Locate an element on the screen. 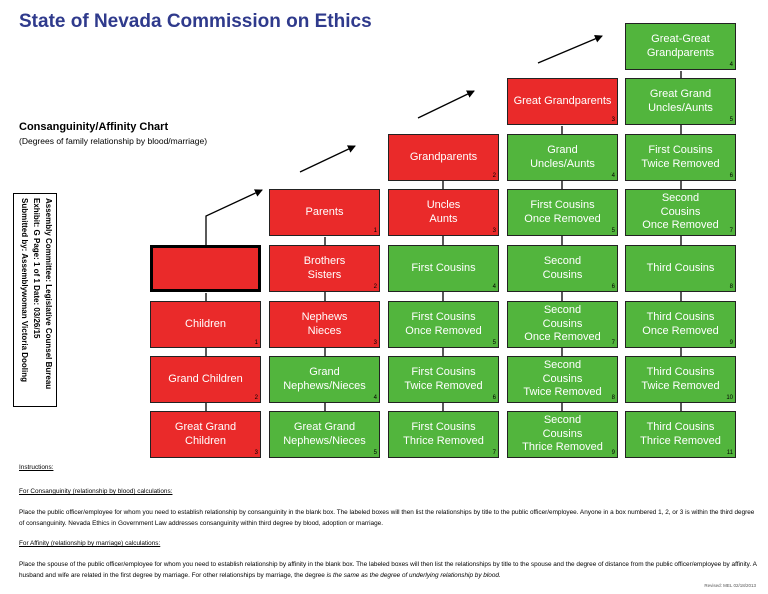  relationship-label: Brothers Sisters is located at coordinates (324, 268).